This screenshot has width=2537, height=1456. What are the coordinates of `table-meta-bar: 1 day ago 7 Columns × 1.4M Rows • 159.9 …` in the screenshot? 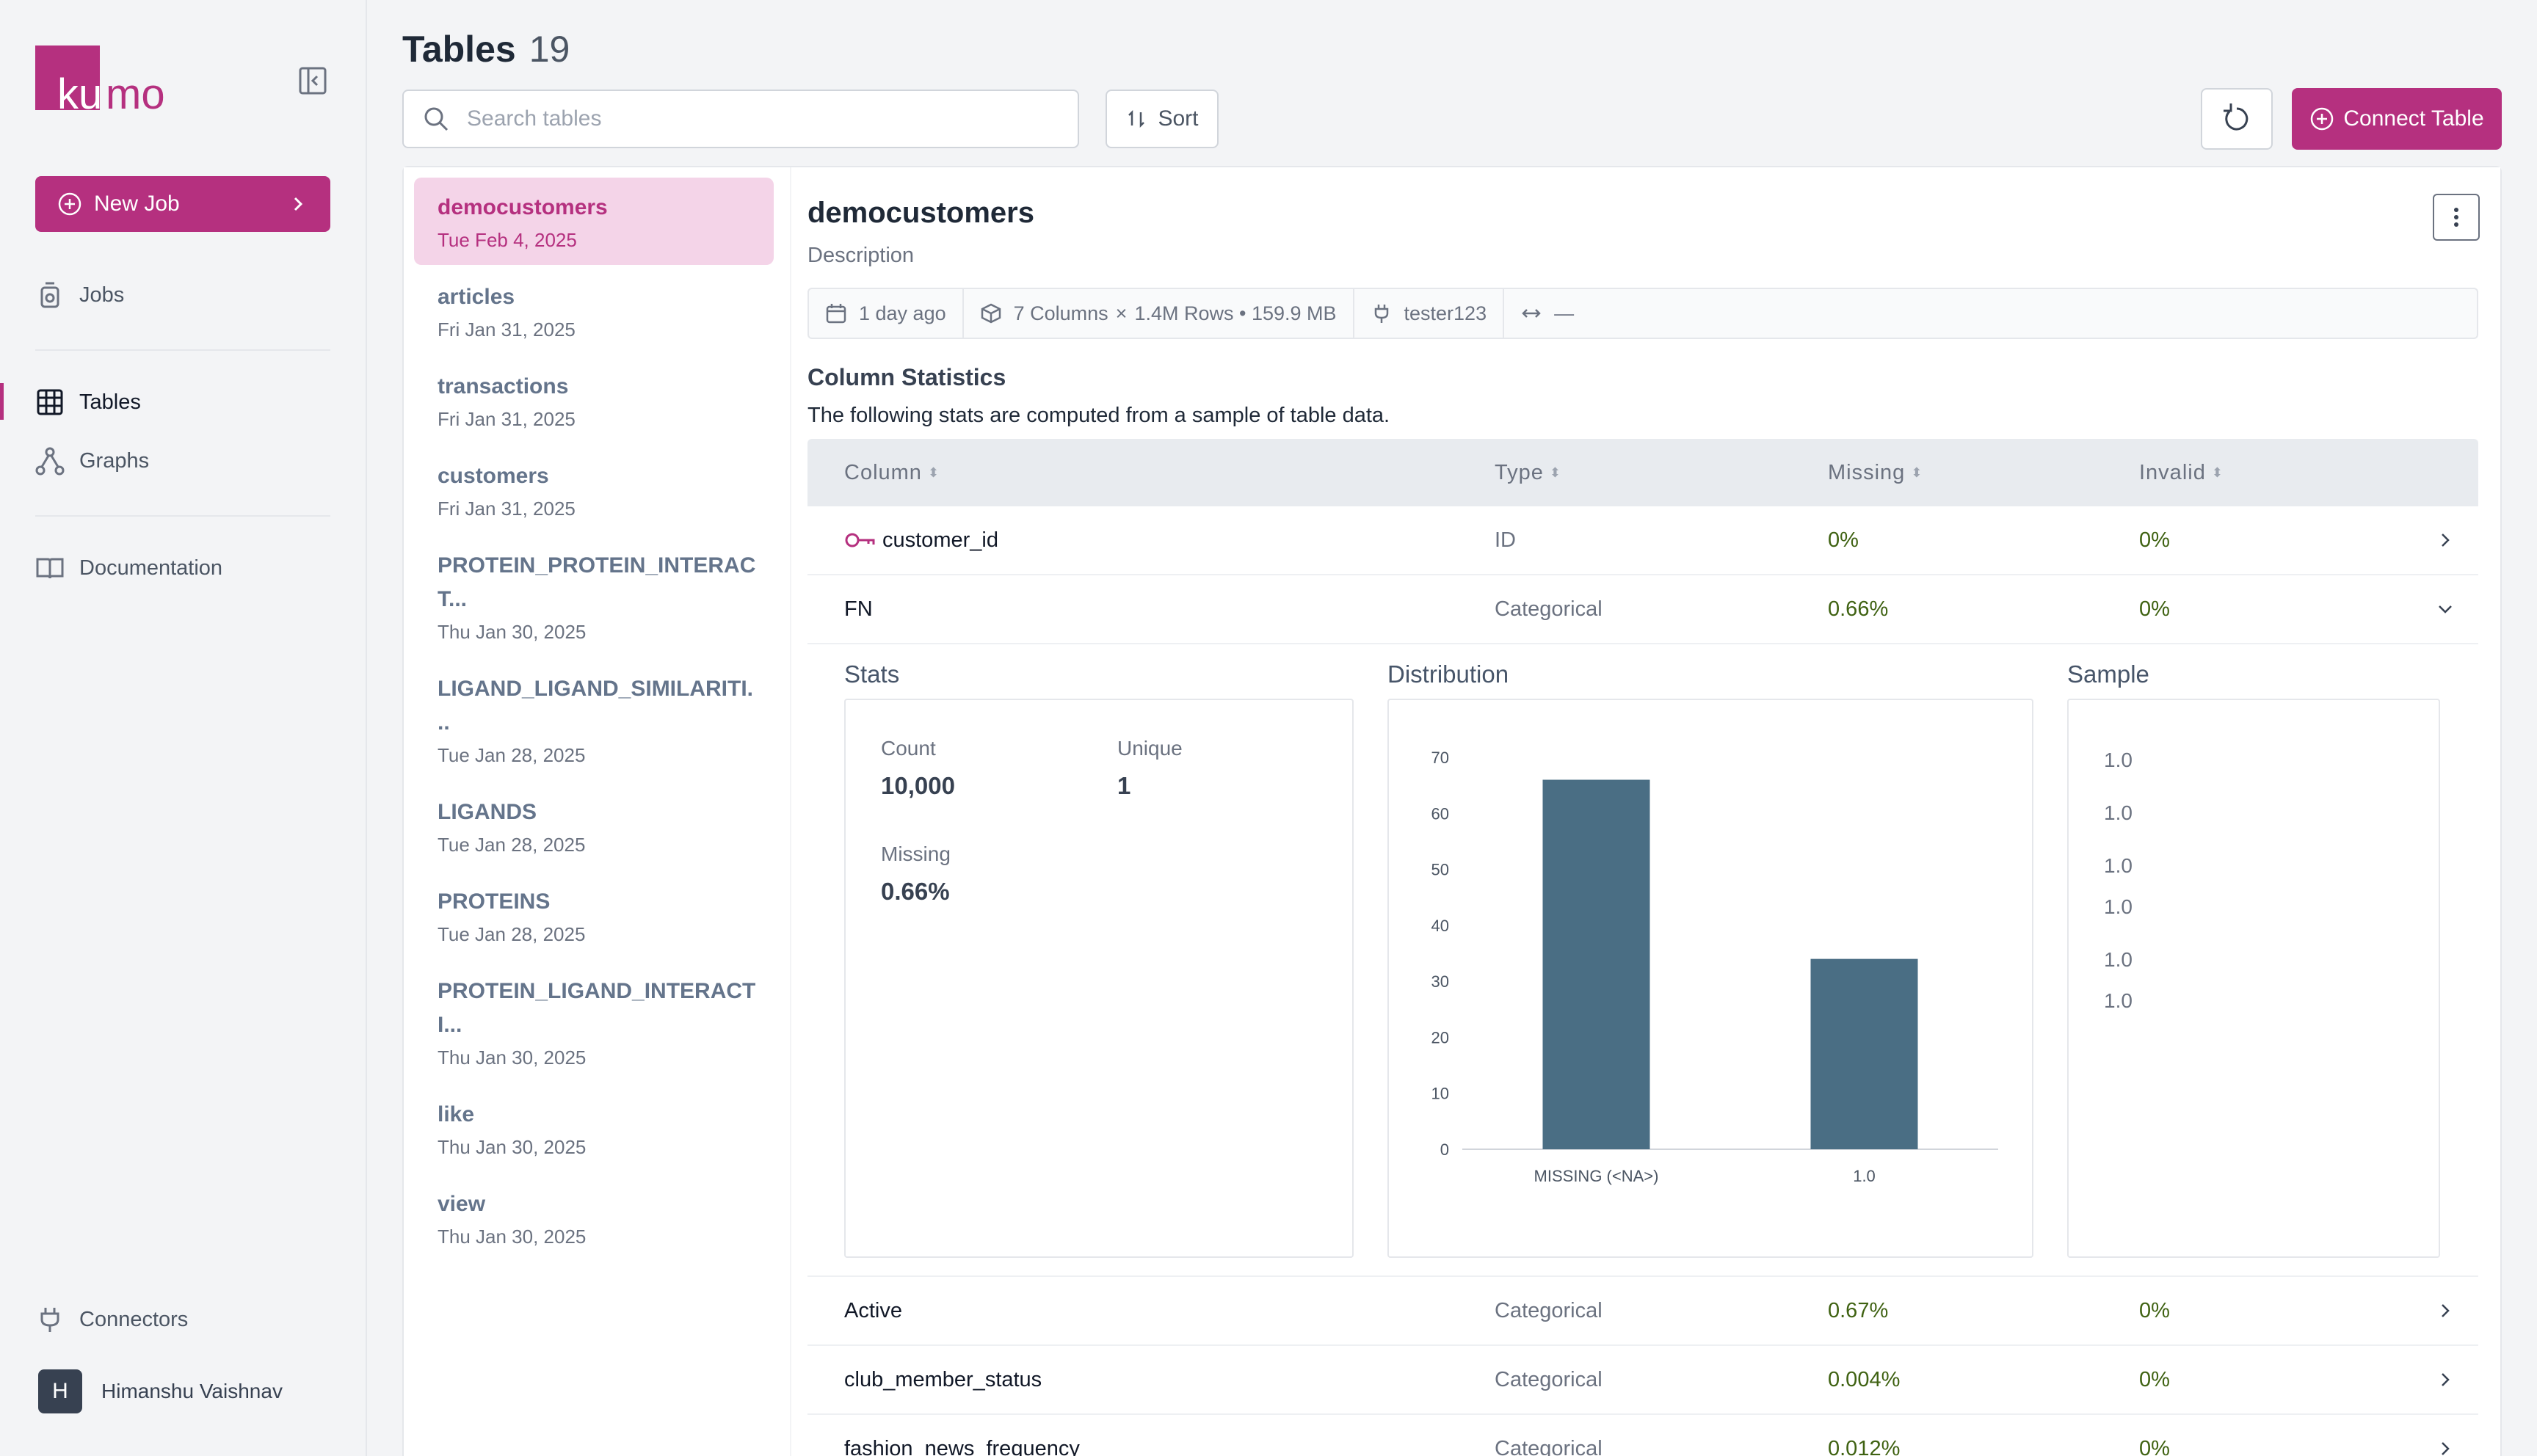 It's located at (1642, 313).